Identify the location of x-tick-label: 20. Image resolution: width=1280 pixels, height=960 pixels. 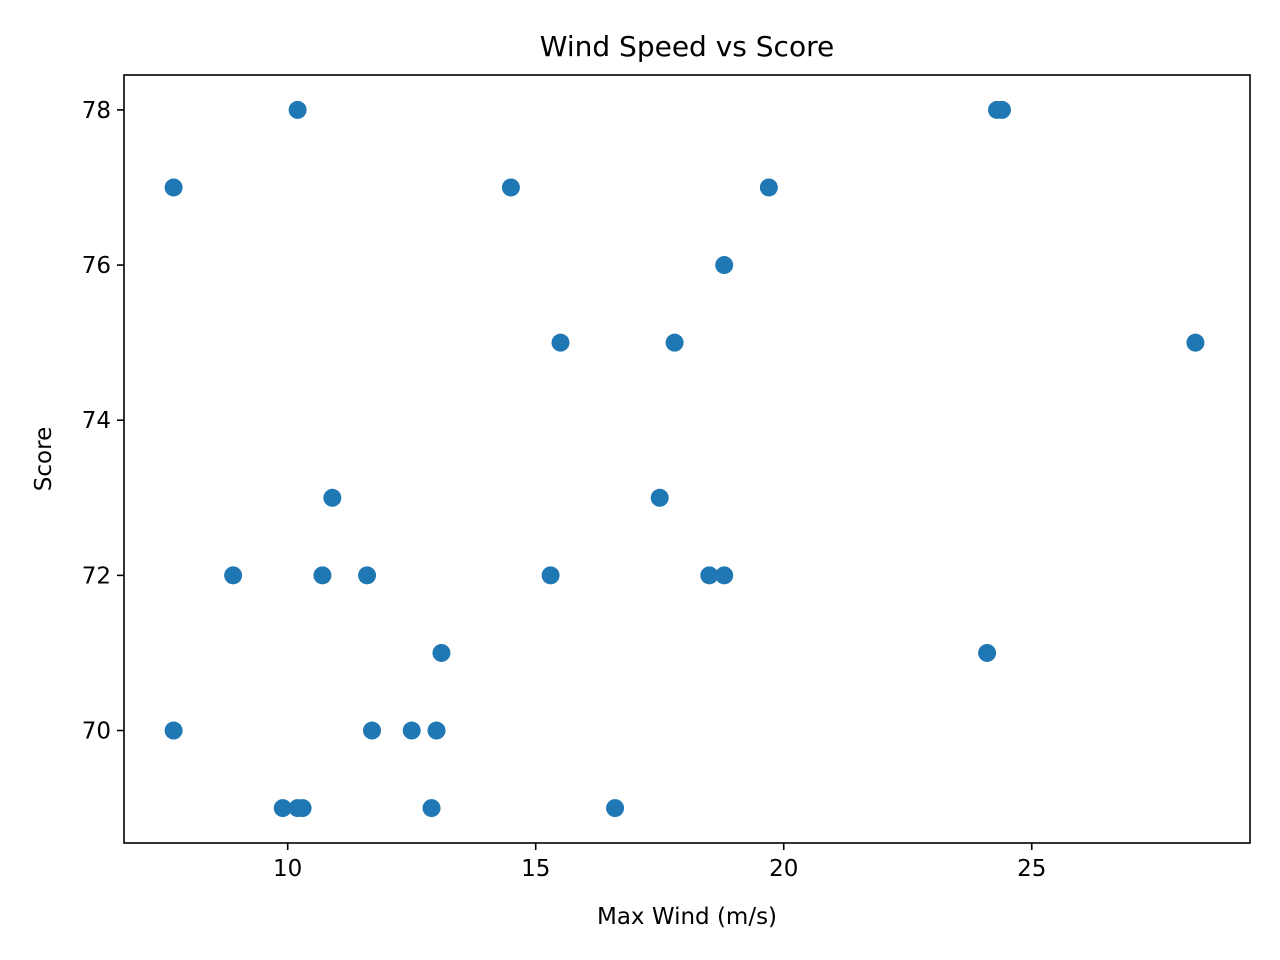
(783, 869).